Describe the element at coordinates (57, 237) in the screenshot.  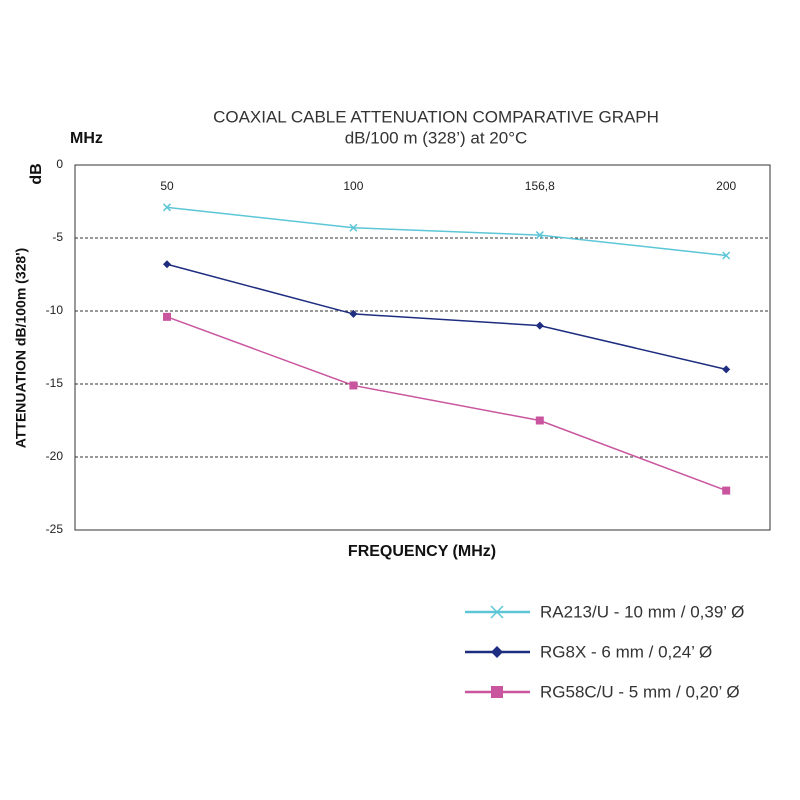
I see `y-tick-label: -5` at that location.